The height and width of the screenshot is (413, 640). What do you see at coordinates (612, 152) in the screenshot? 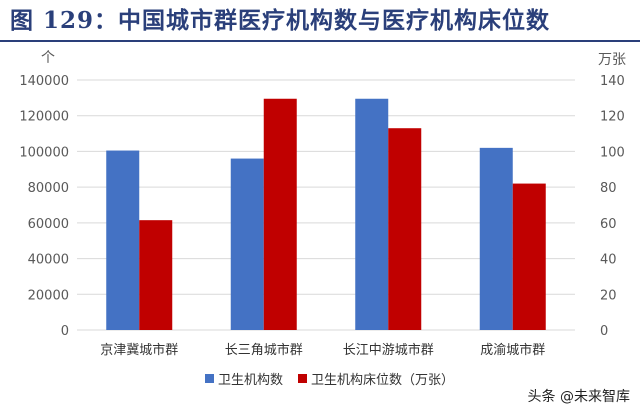
I see `y-right-tick-label: 100` at bounding box center [612, 152].